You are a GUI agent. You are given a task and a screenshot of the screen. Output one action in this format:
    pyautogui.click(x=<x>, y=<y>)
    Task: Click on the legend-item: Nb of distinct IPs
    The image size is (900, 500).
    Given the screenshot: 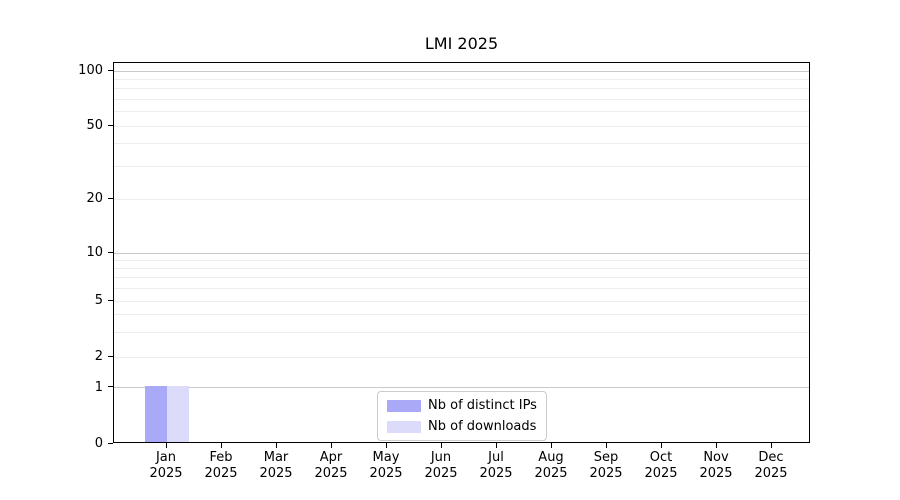 What is the action you would take?
    pyautogui.click(x=462, y=405)
    